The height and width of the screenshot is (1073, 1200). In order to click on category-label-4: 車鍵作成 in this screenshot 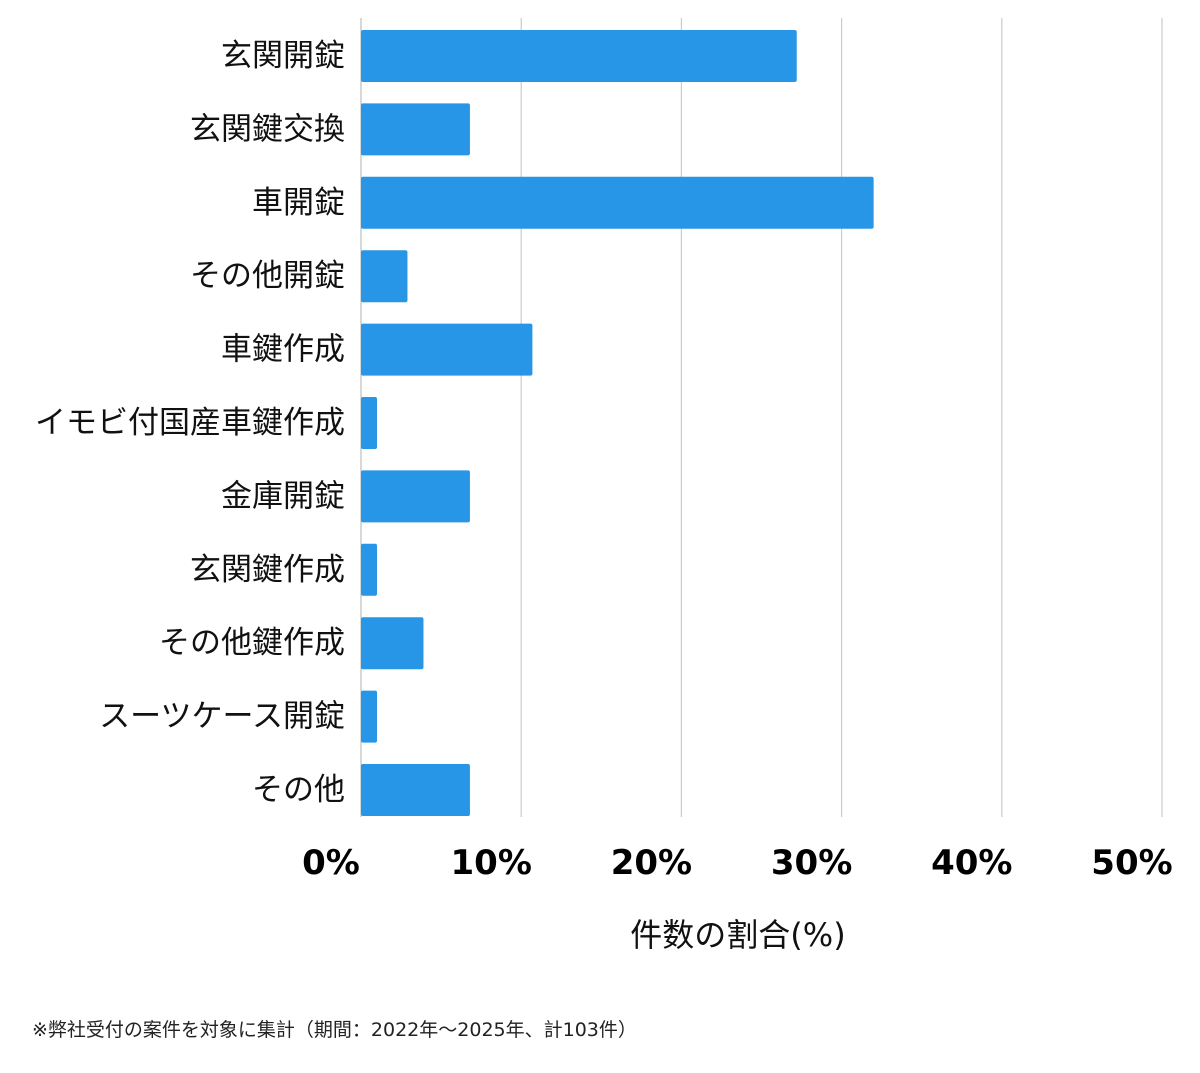, I will do `click(283, 350)`.